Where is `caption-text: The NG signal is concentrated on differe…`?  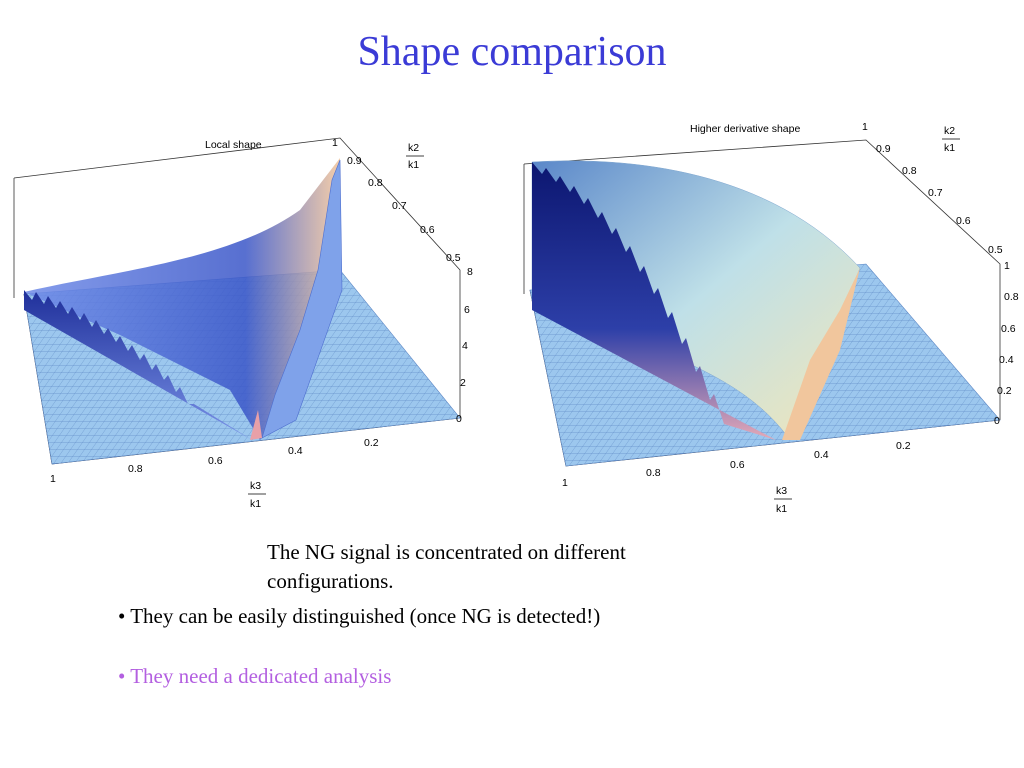
caption-text: The NG signal is concentrated on differe… is located at coordinates (446, 566).